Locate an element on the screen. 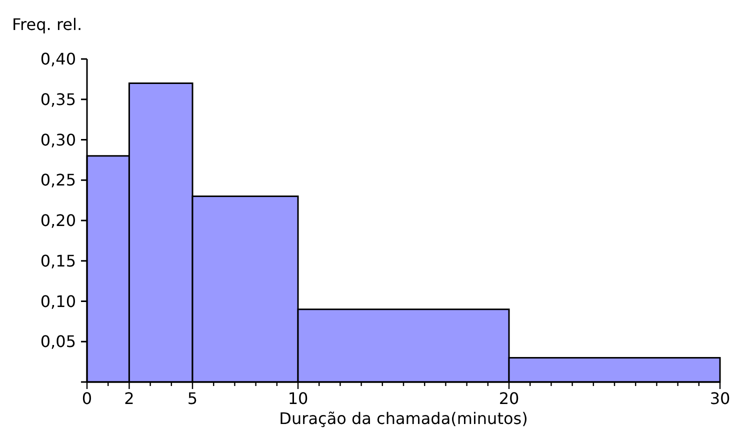 This screenshot has height=439, width=733. y-tick-label: 0,15 is located at coordinates (58, 260).